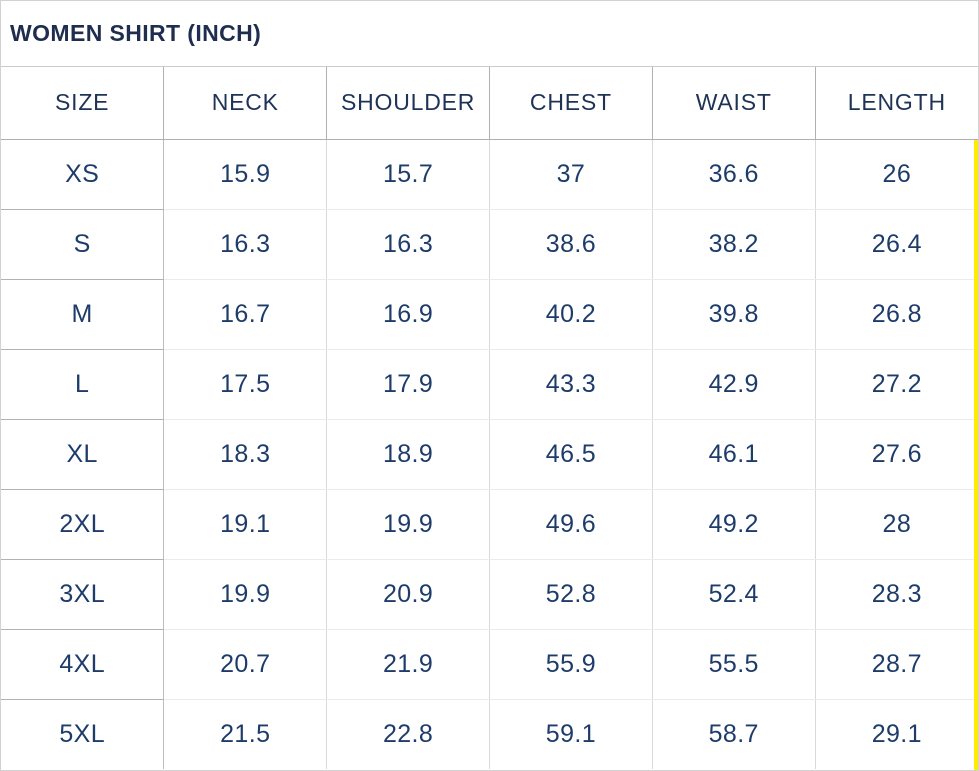 The width and height of the screenshot is (979, 771). Describe the element at coordinates (83, 454) in the screenshot. I see `size-cell: XL` at that location.